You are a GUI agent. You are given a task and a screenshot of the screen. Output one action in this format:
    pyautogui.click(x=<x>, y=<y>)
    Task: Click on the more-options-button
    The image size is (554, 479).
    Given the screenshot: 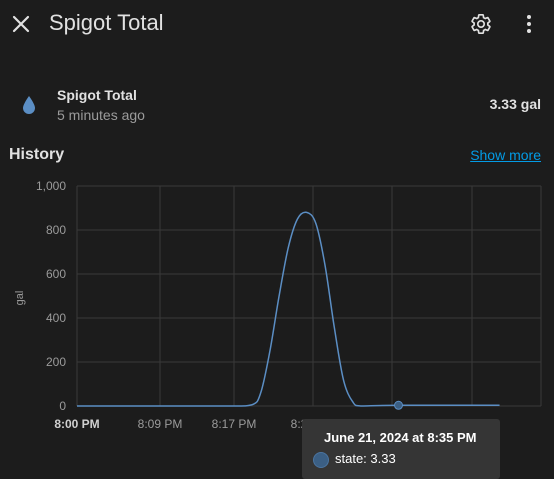 What is the action you would take?
    pyautogui.click(x=529, y=24)
    